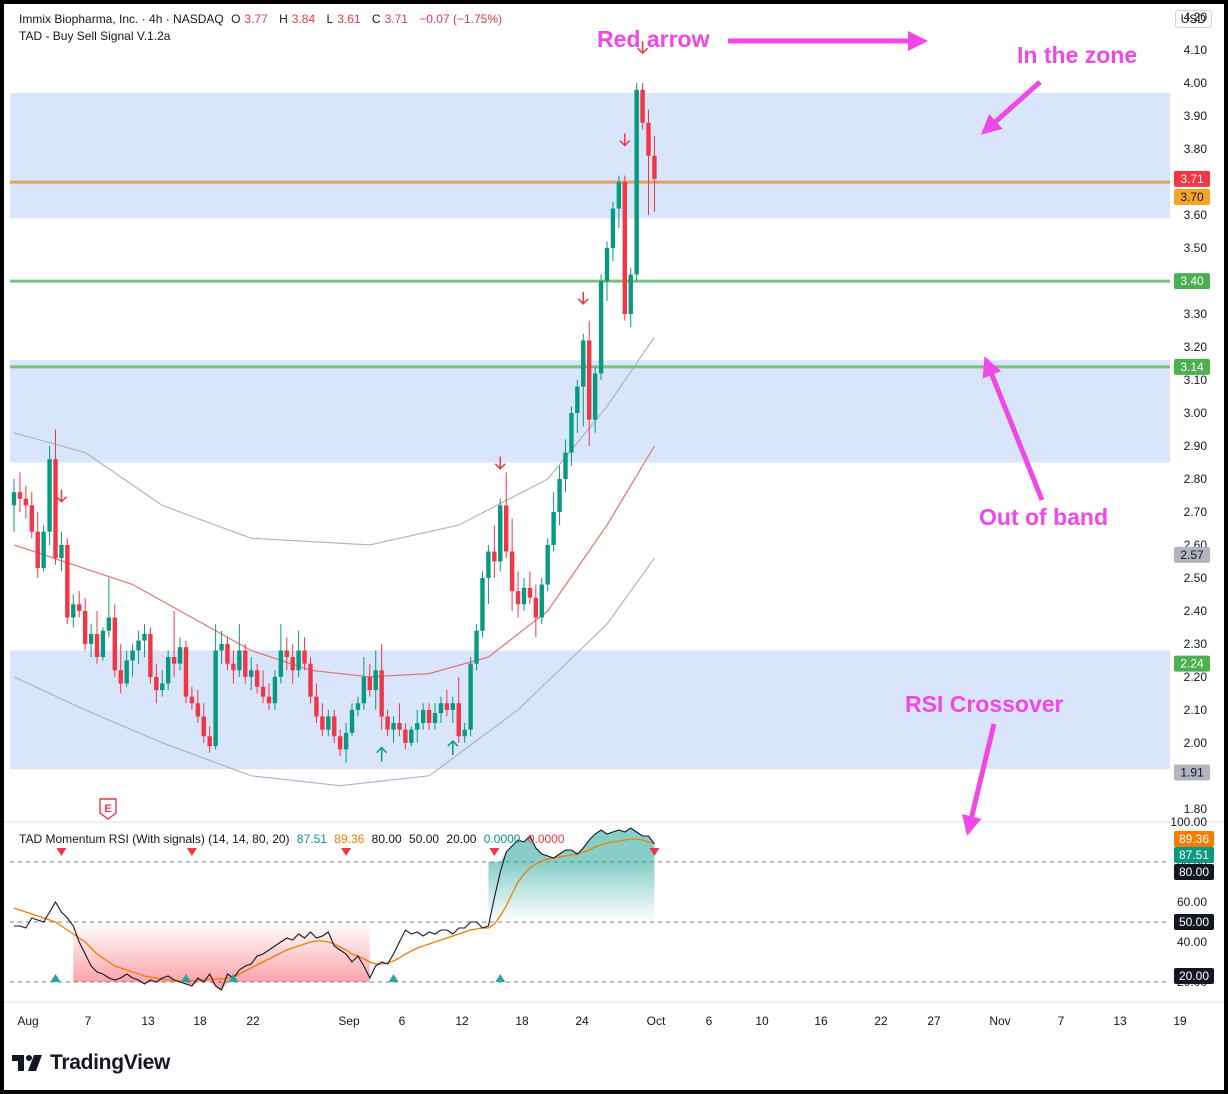 This screenshot has height=1094, width=1228. I want to click on arrow-in-the-zone, so click(1011, 107).